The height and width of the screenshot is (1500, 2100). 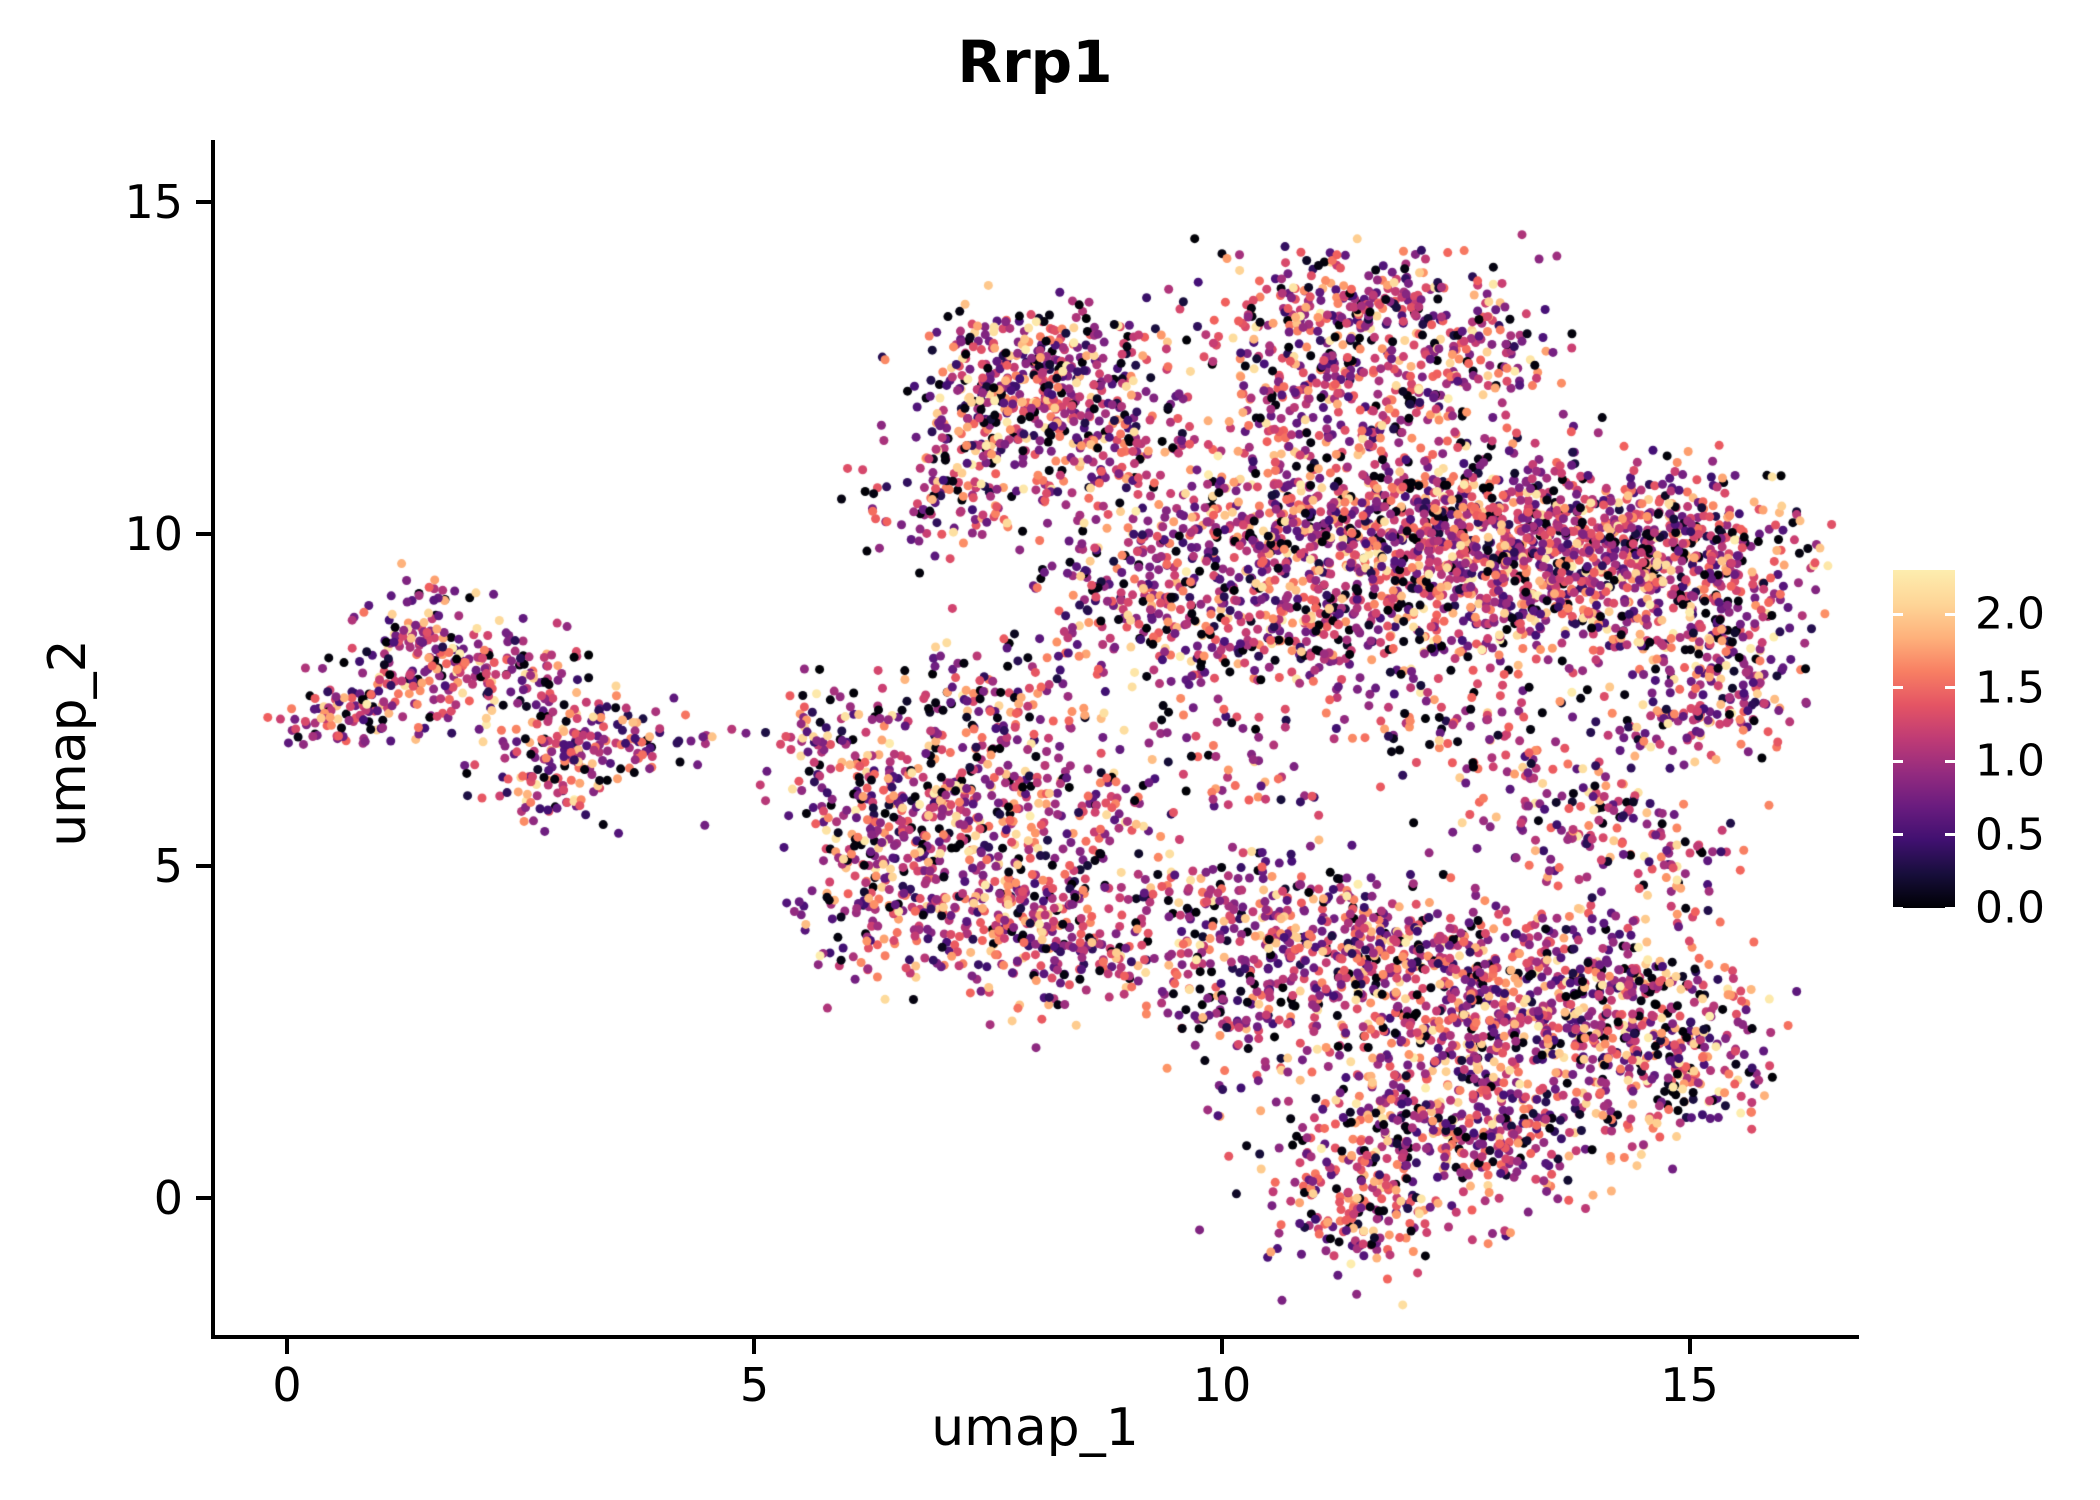 What do you see at coordinates (2010, 761) in the screenshot?
I see `colorbar-tick-label: 1.0` at bounding box center [2010, 761].